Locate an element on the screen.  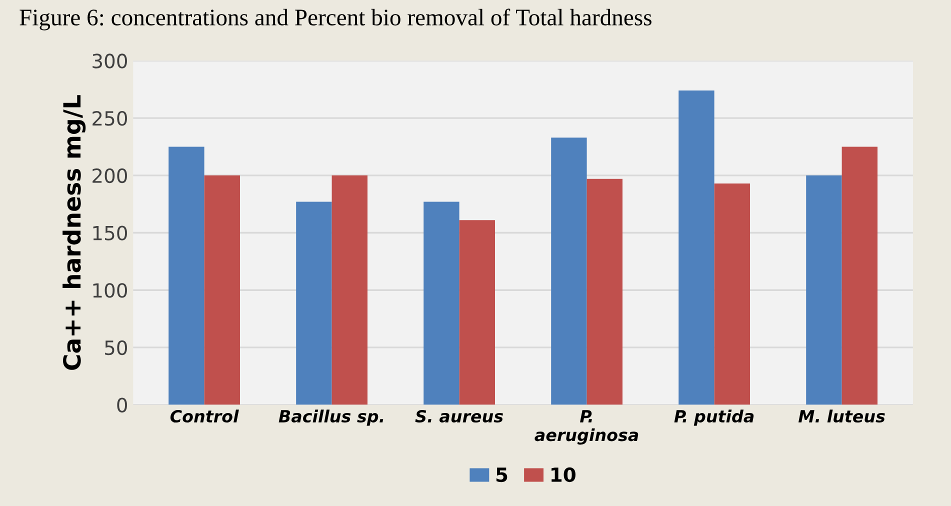
y-tick-label: 200 is located at coordinates (109, 176).